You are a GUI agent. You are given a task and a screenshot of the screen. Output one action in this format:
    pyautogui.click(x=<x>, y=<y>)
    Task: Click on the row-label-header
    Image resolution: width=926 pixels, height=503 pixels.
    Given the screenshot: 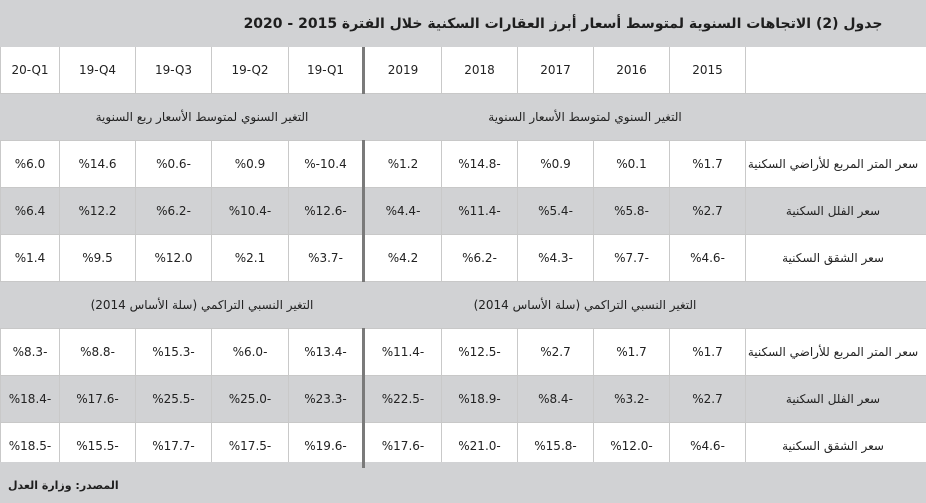 What is the action you would take?
    pyautogui.click(x=835, y=70)
    